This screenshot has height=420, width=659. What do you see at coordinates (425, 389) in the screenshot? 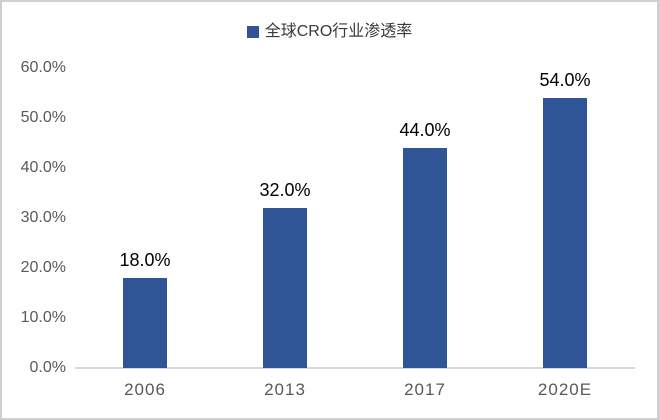
I see `x-axis-tick-label: 2017` at bounding box center [425, 389].